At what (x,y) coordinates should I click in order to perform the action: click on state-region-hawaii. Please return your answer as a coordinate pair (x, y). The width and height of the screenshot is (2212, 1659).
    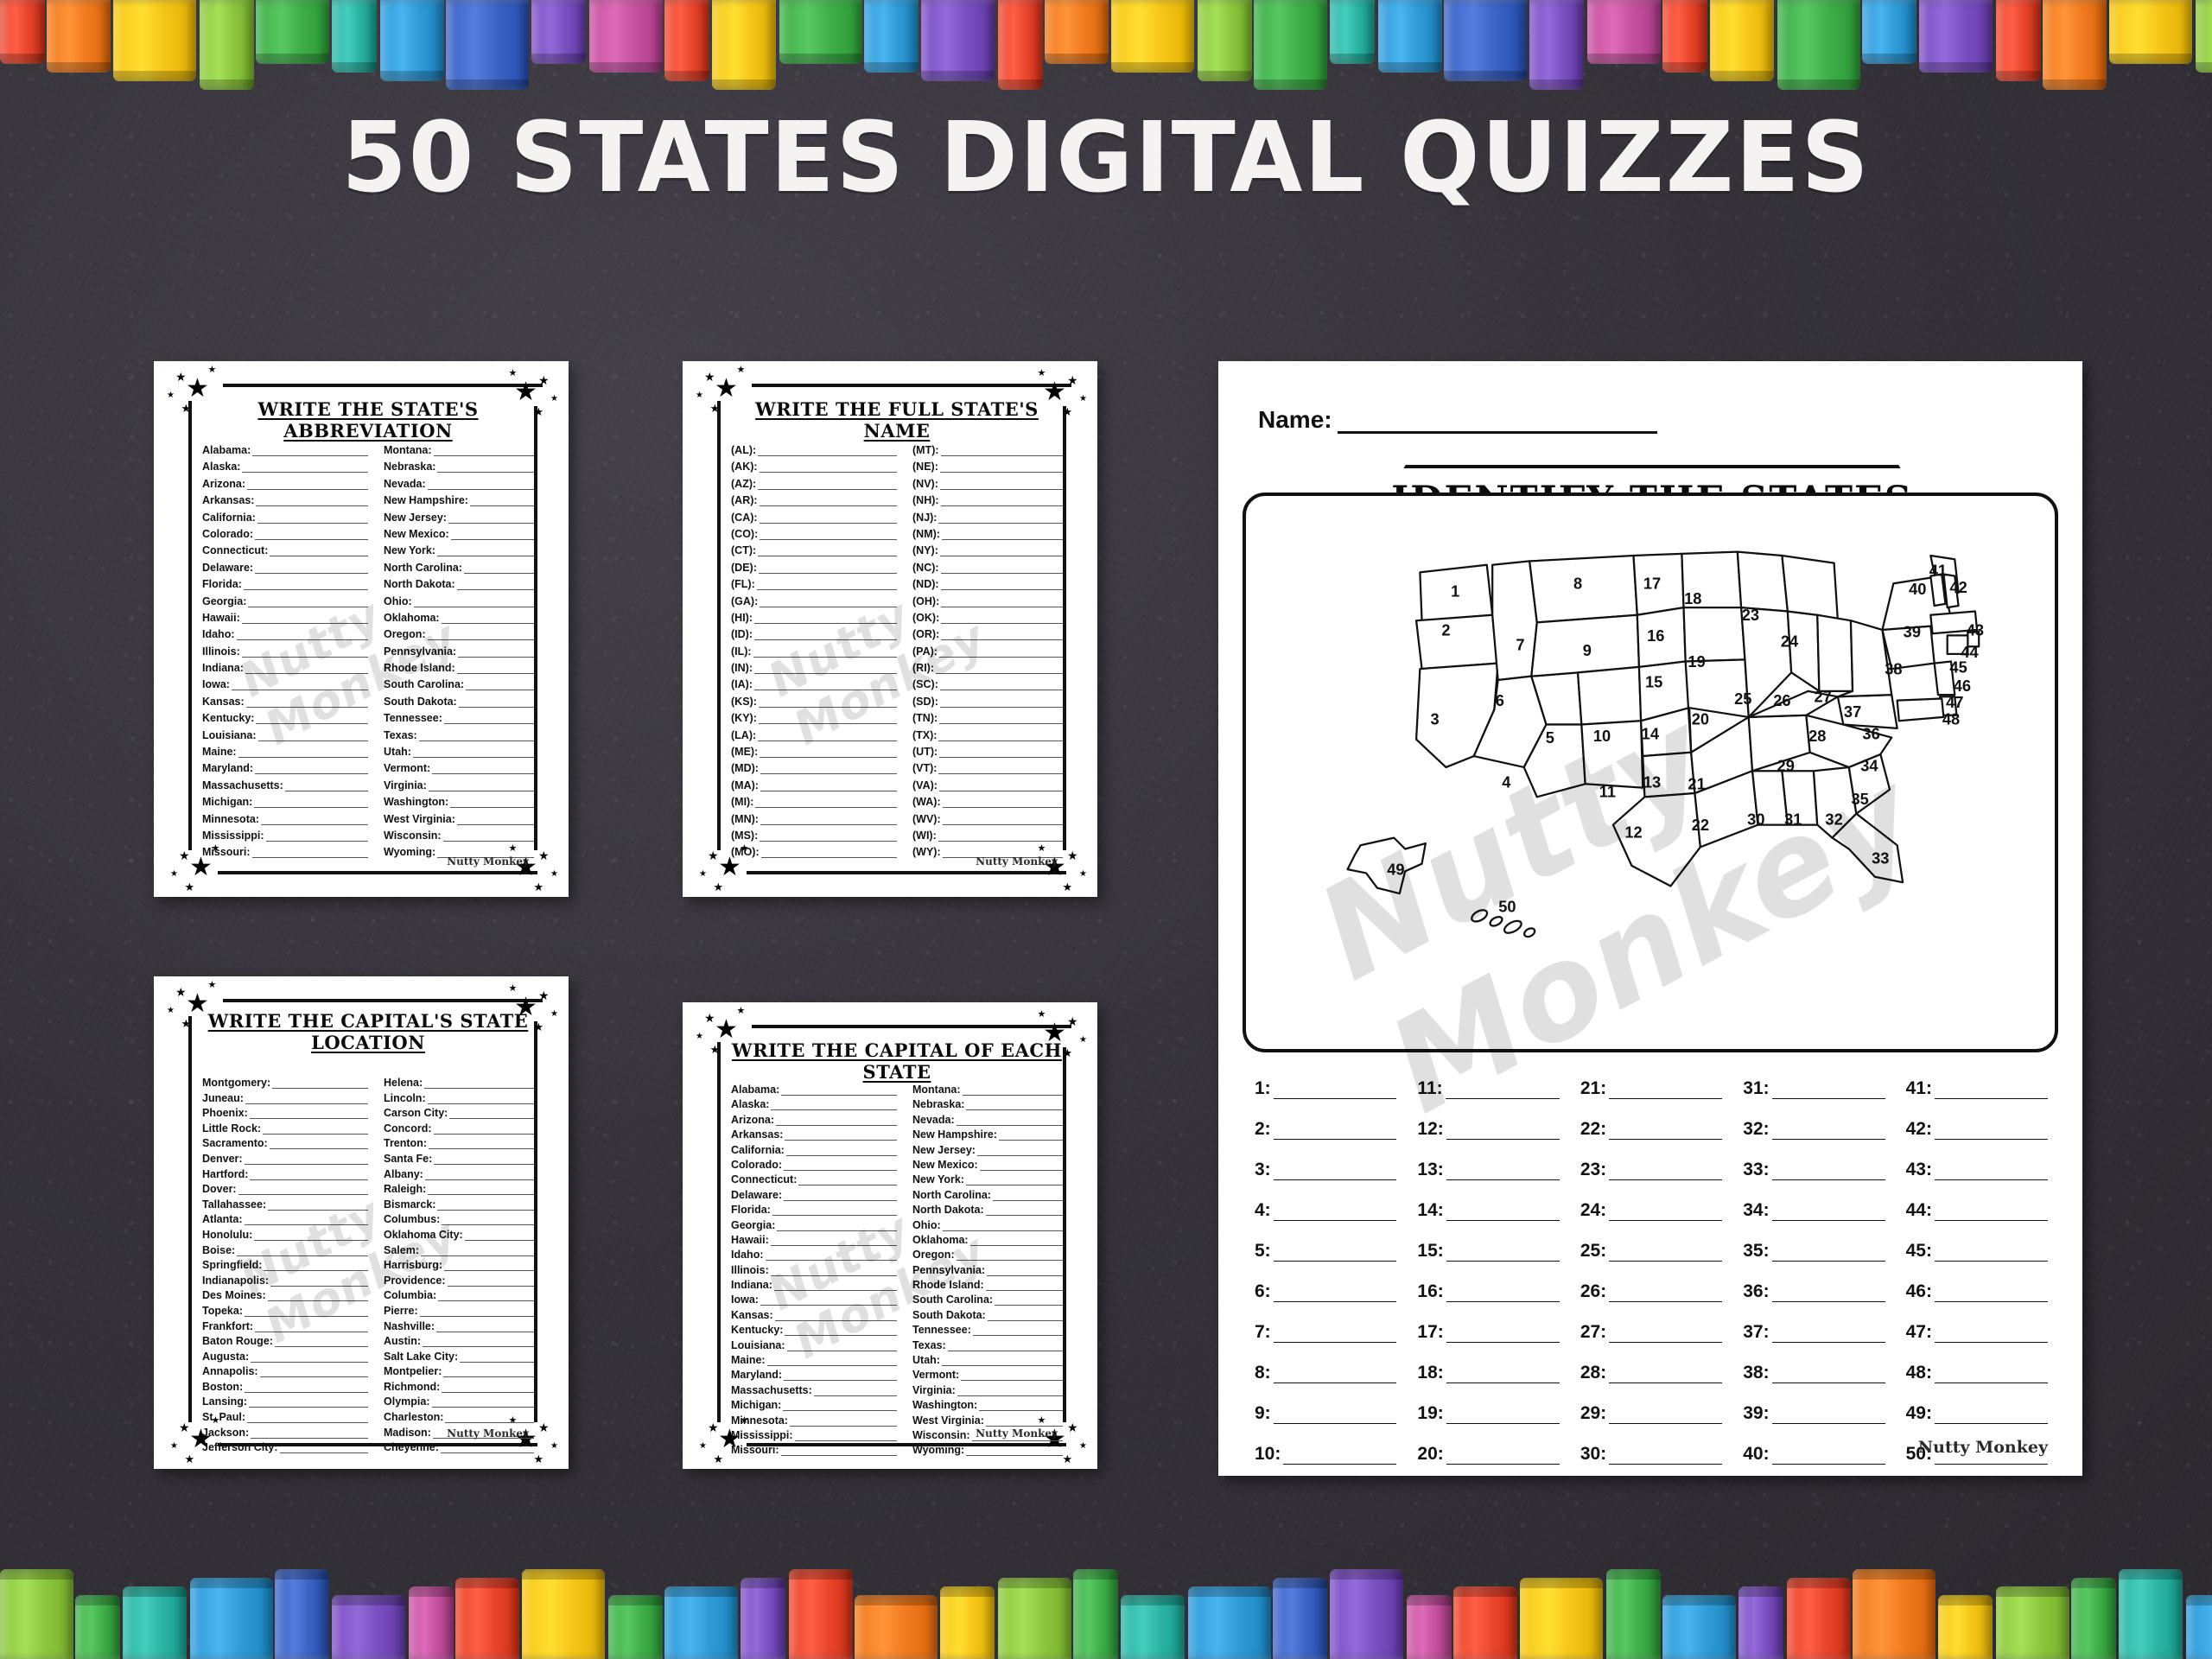
    Looking at the image, I should click on (1479, 916).